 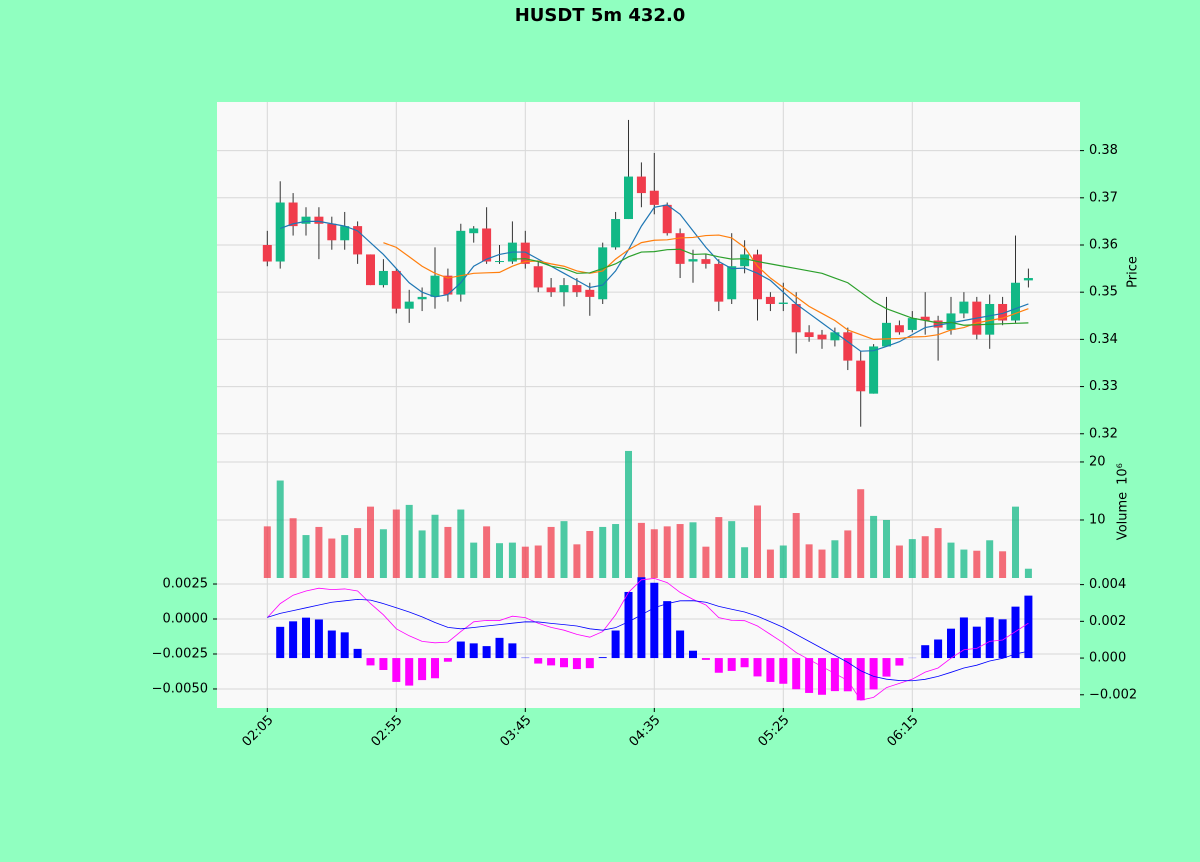 What do you see at coordinates (180, 688) in the screenshot?
I see `y-tick-label: −0.0050` at bounding box center [180, 688].